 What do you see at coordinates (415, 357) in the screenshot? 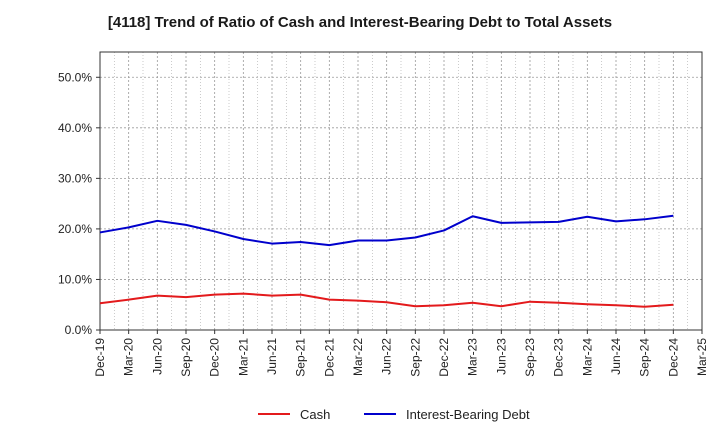
I see `x-tick-label: Sep-22` at bounding box center [415, 357].